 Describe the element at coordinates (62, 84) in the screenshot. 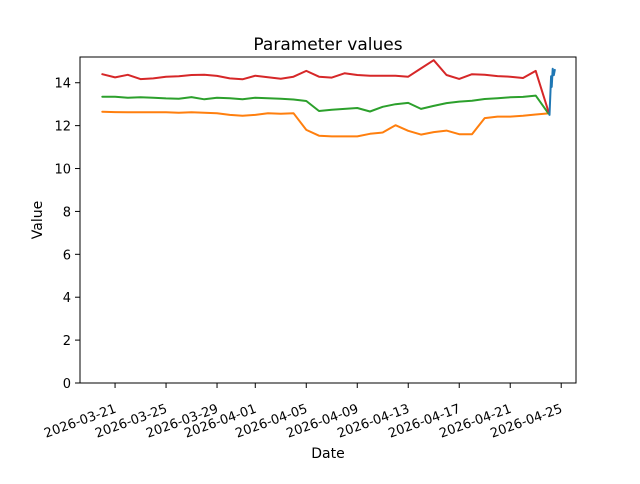

I see `y-tick-label: 14` at that location.